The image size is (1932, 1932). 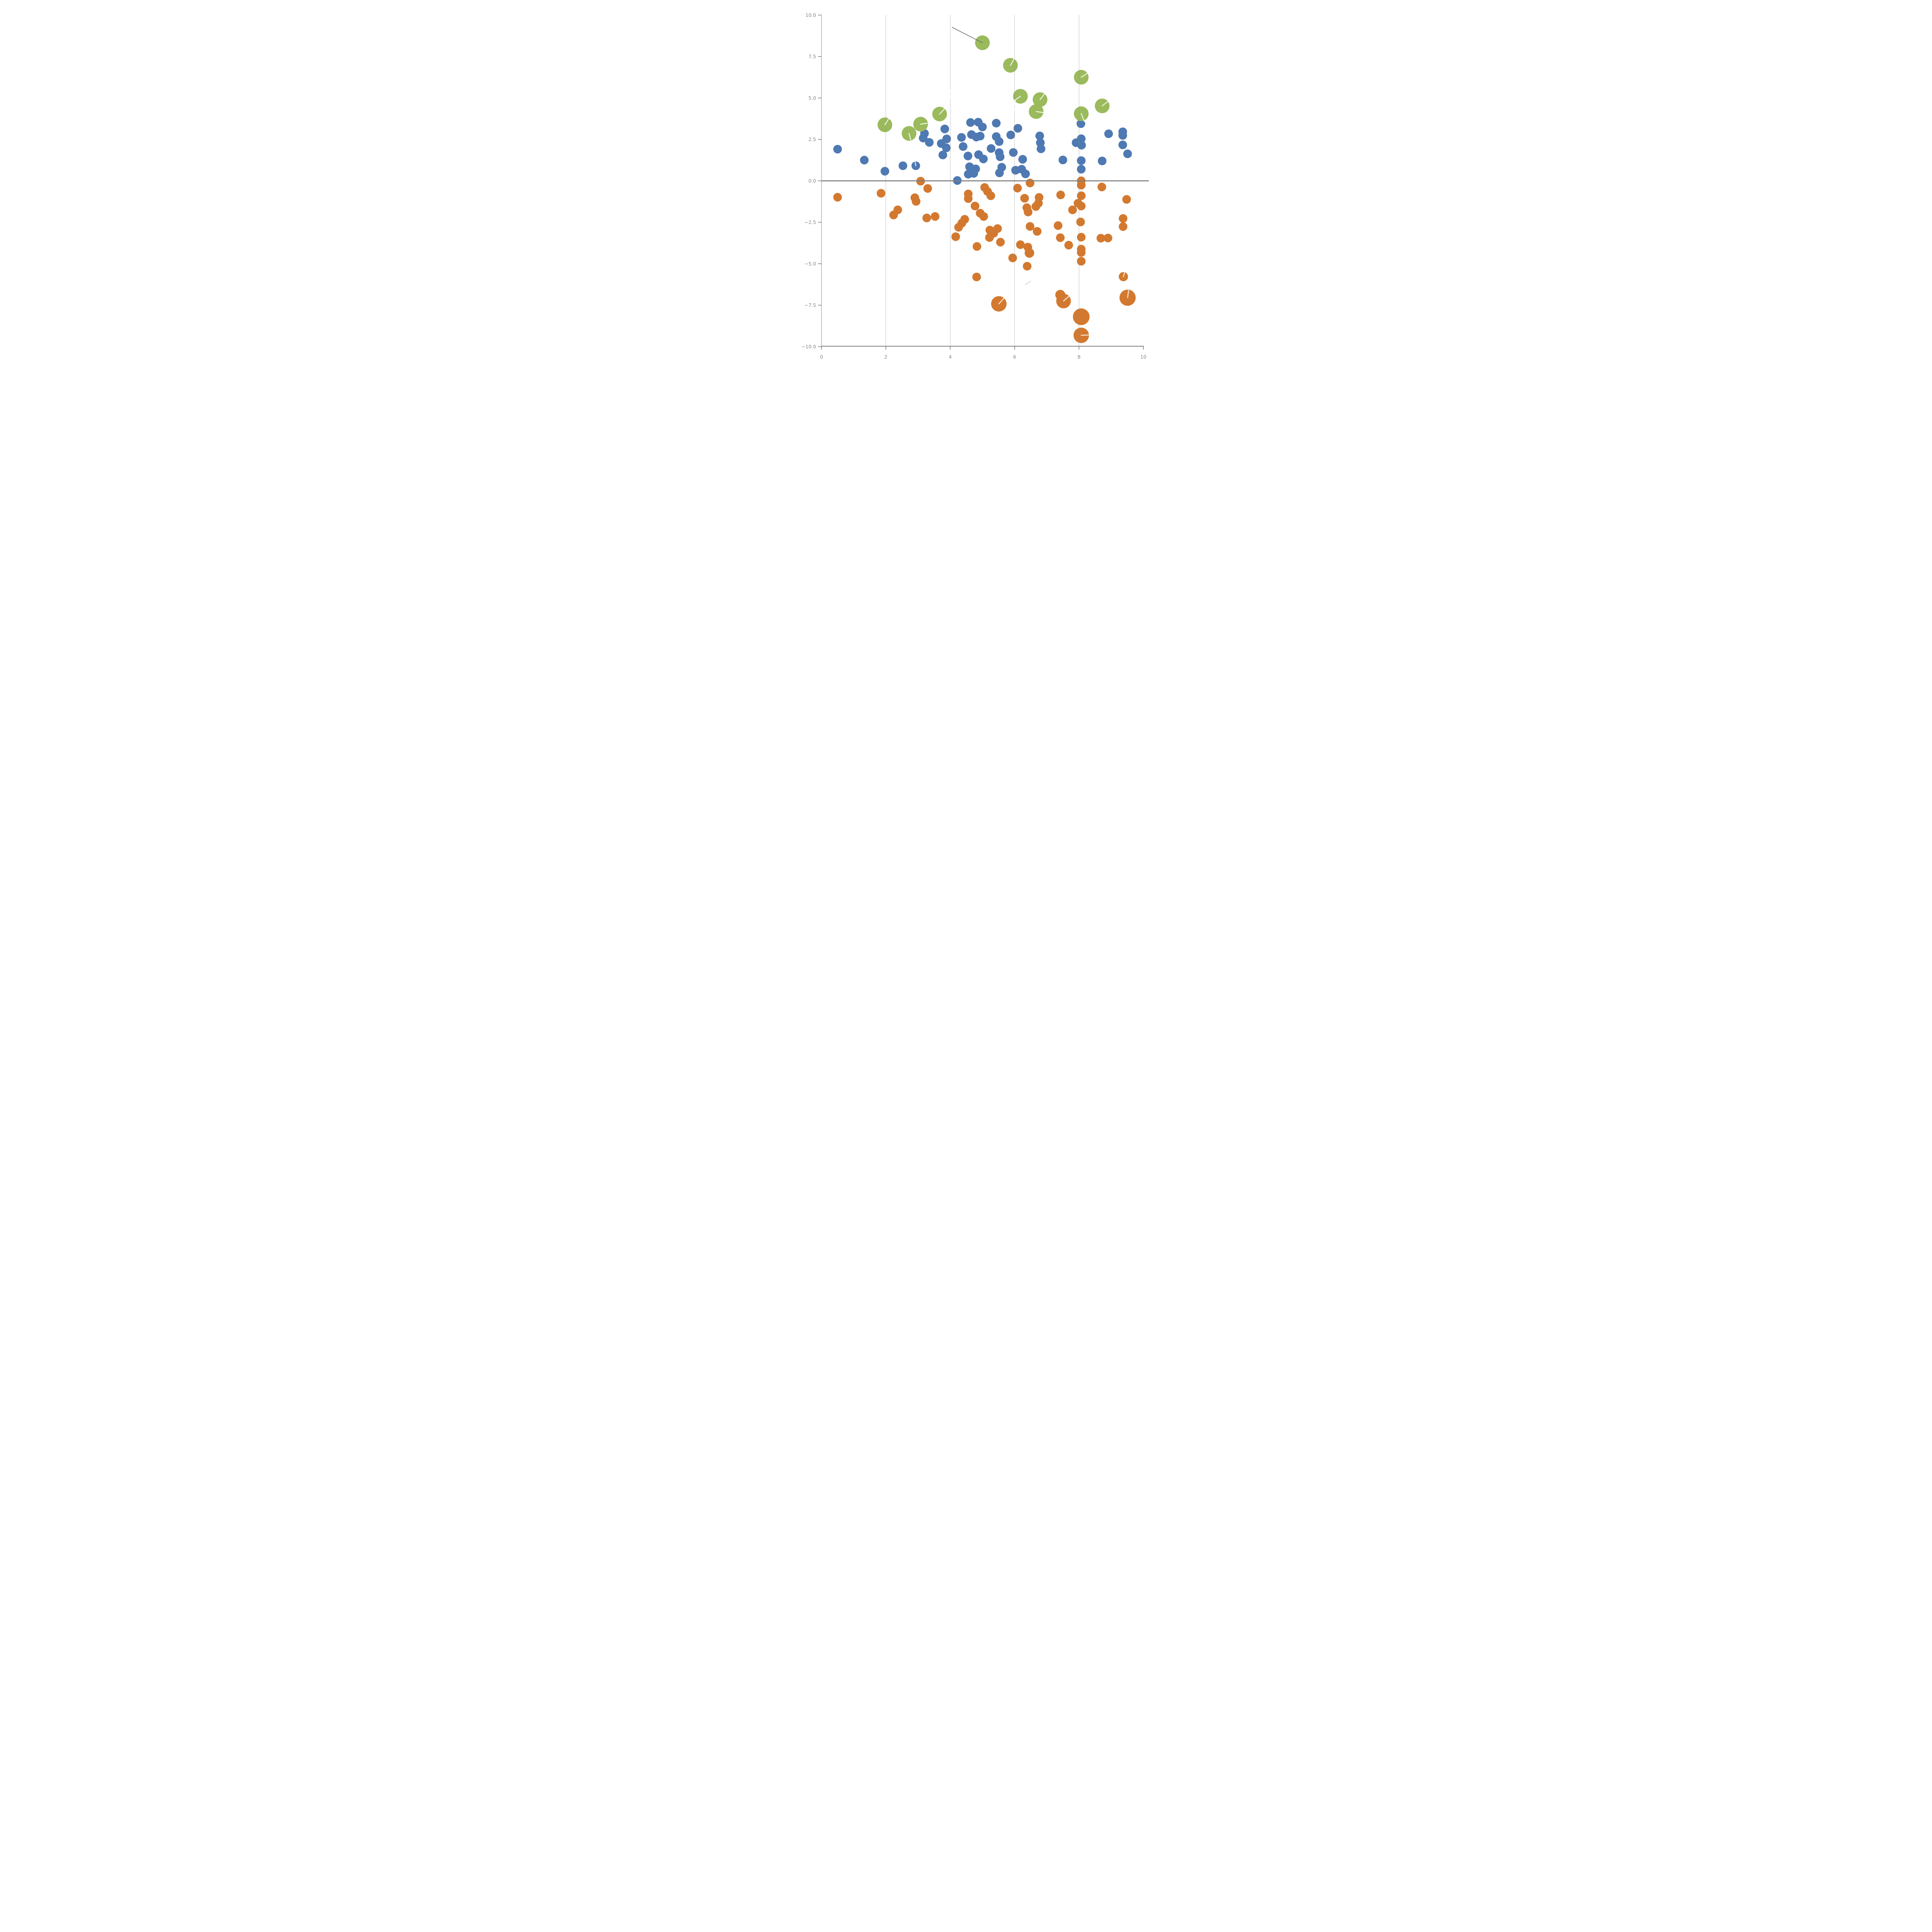 What do you see at coordinates (886, 357) in the screenshot?
I see `x-tick-label-2: 2` at bounding box center [886, 357].